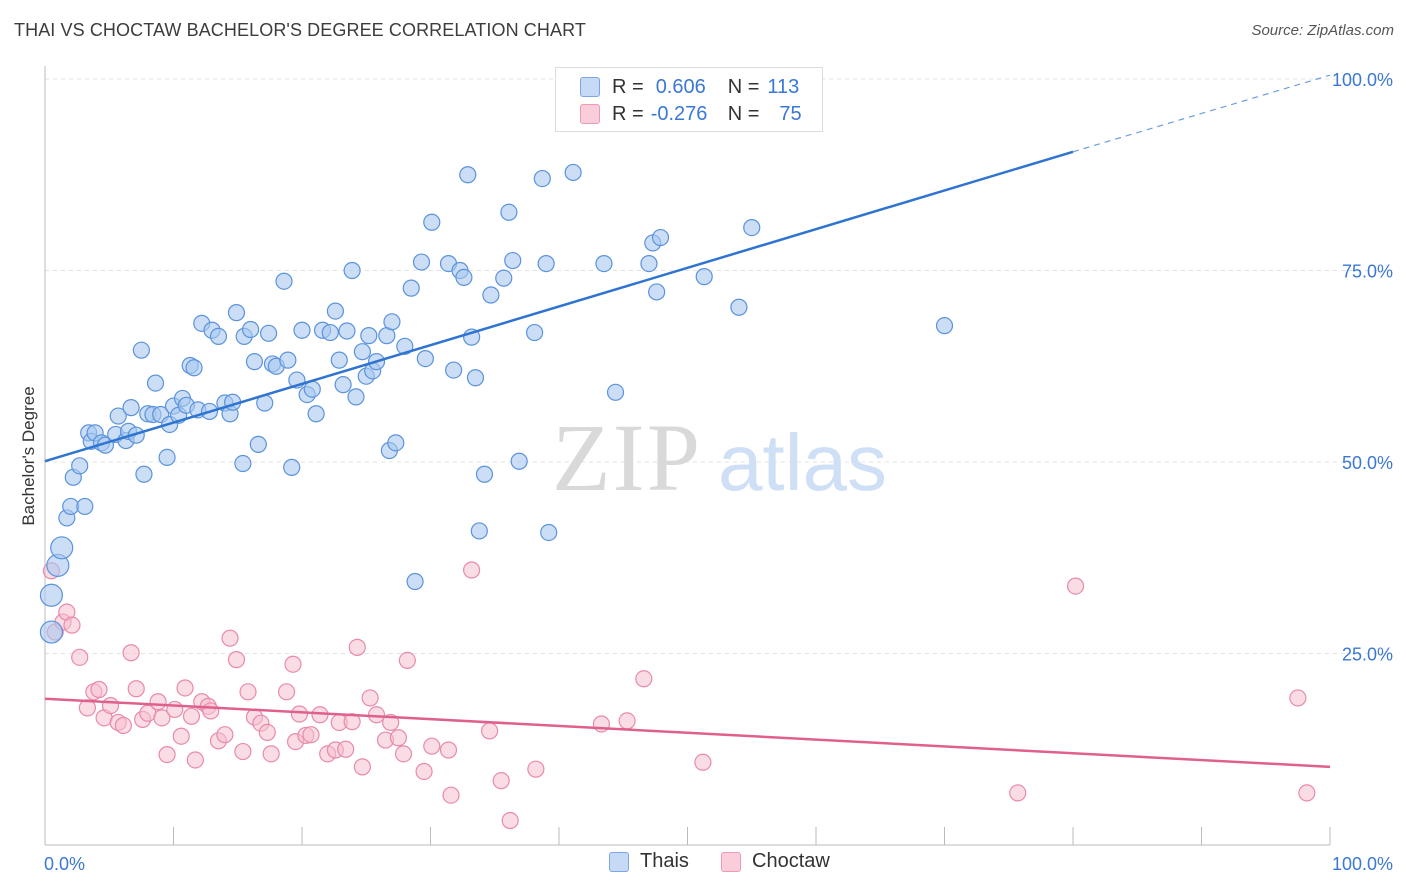 This screenshot has width=1406, height=892. What do you see at coordinates (1362, 80) in the screenshot?
I see `y-tick-label: 100.0%` at bounding box center [1362, 80].